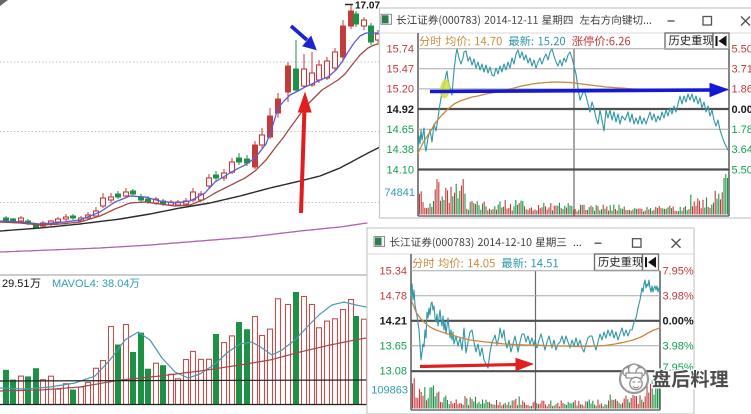  What do you see at coordinates (16, 284) in the screenshot?
I see `svg-text: 29.51` at bounding box center [16, 284].